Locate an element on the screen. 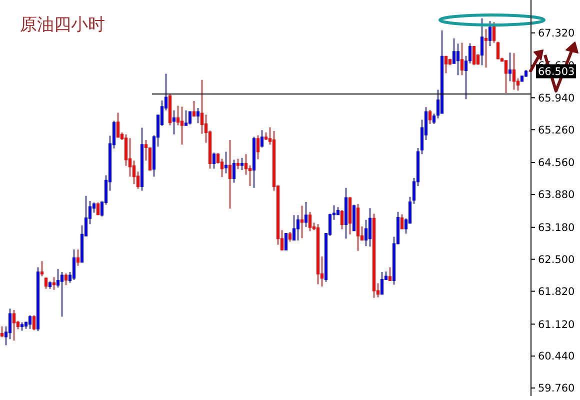 The height and width of the screenshot is (400, 580). y-tick-label: 63.880 is located at coordinates (556, 195).